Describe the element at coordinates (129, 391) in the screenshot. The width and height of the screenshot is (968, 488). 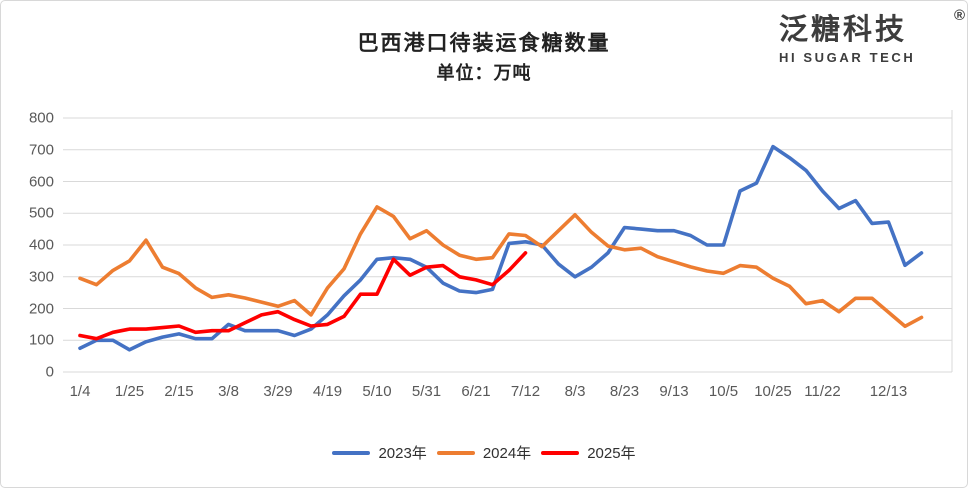
I see `x-axis-label: 1/25` at that location.